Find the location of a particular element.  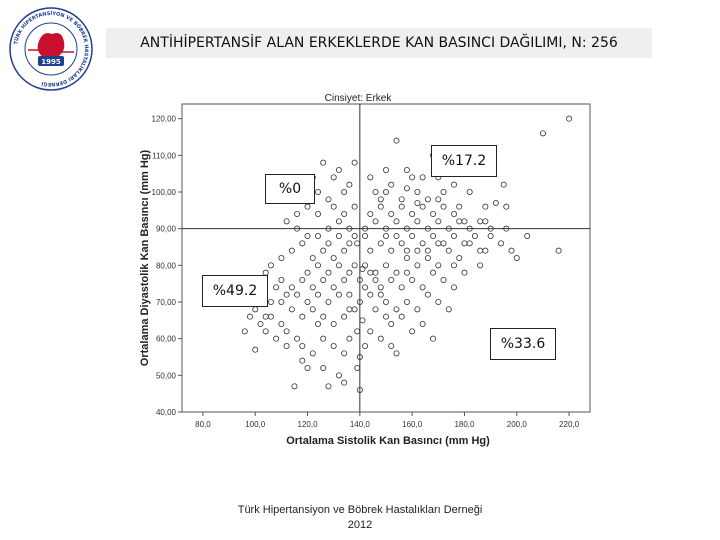

y-tick-label: 100,00 is located at coordinates (164, 192).